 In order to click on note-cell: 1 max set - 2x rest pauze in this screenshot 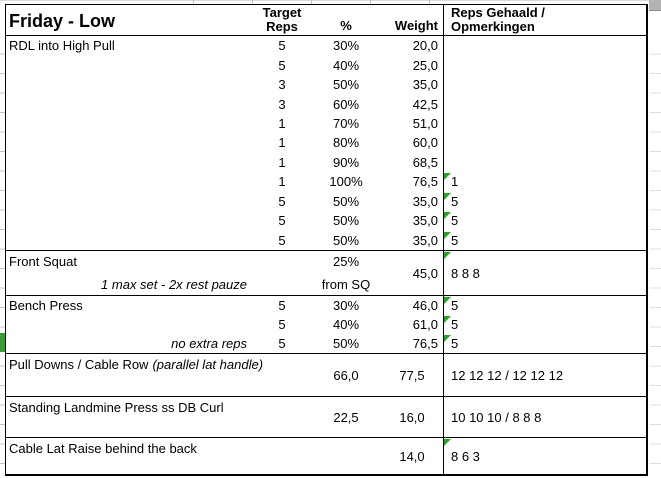, I will do `click(174, 284)`.